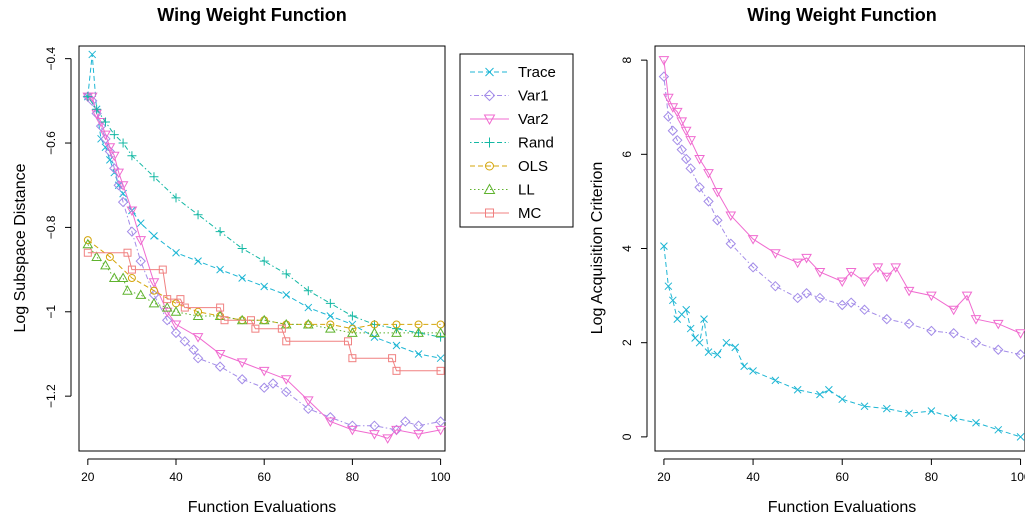  I want to click on left-line-ols, so click(264, 284).